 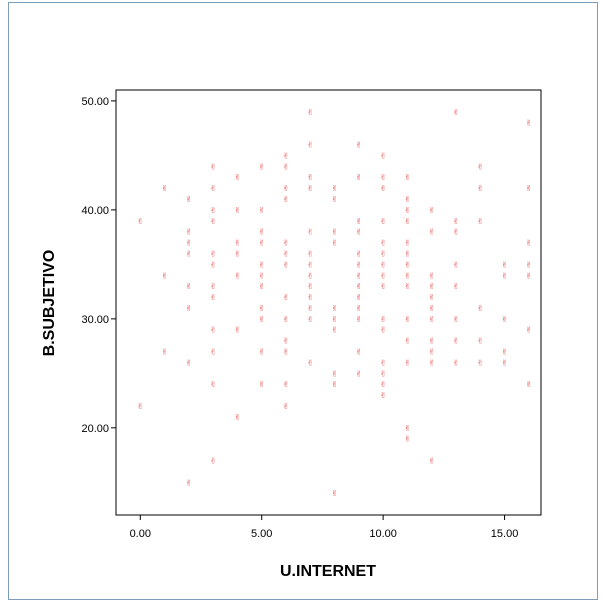 What do you see at coordinates (324, 527) in the screenshot?
I see `x-axis: 0.00 5.00 10.00 15.00` at bounding box center [324, 527].